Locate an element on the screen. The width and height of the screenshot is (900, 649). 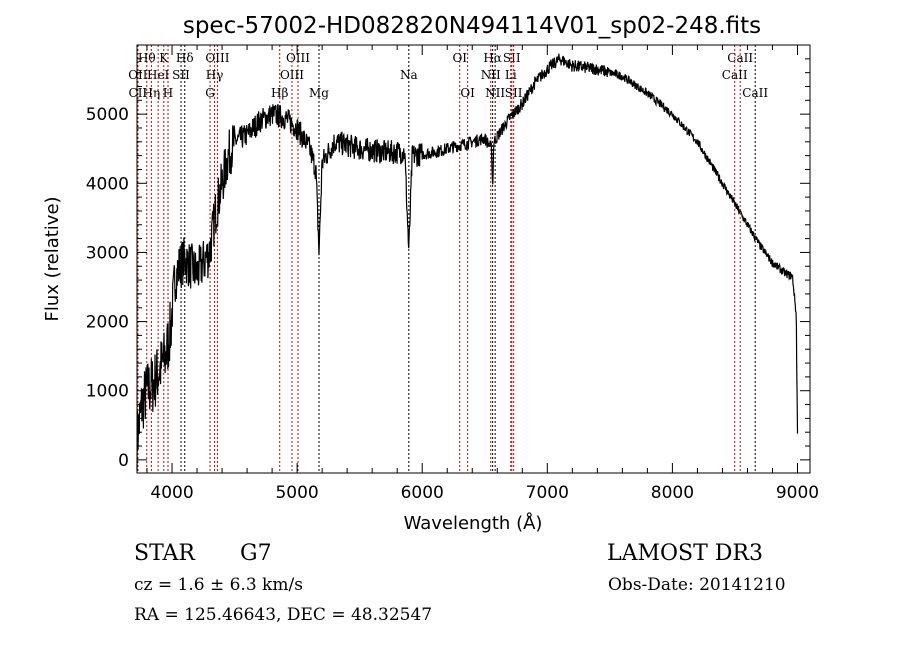
spectral-line-label: Hδ is located at coordinates (185, 58).